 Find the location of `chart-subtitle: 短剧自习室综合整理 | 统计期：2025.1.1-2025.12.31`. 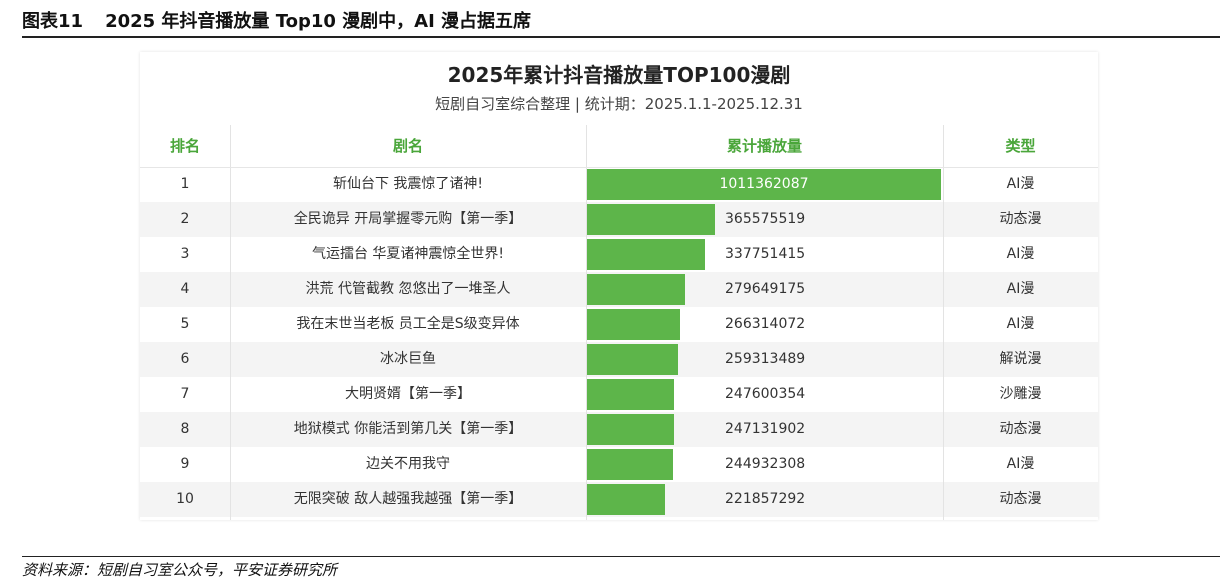

chart-subtitle: 短剧自习室综合整理 | 统计期：2025.1.1-2025.12.31 is located at coordinates (619, 104).